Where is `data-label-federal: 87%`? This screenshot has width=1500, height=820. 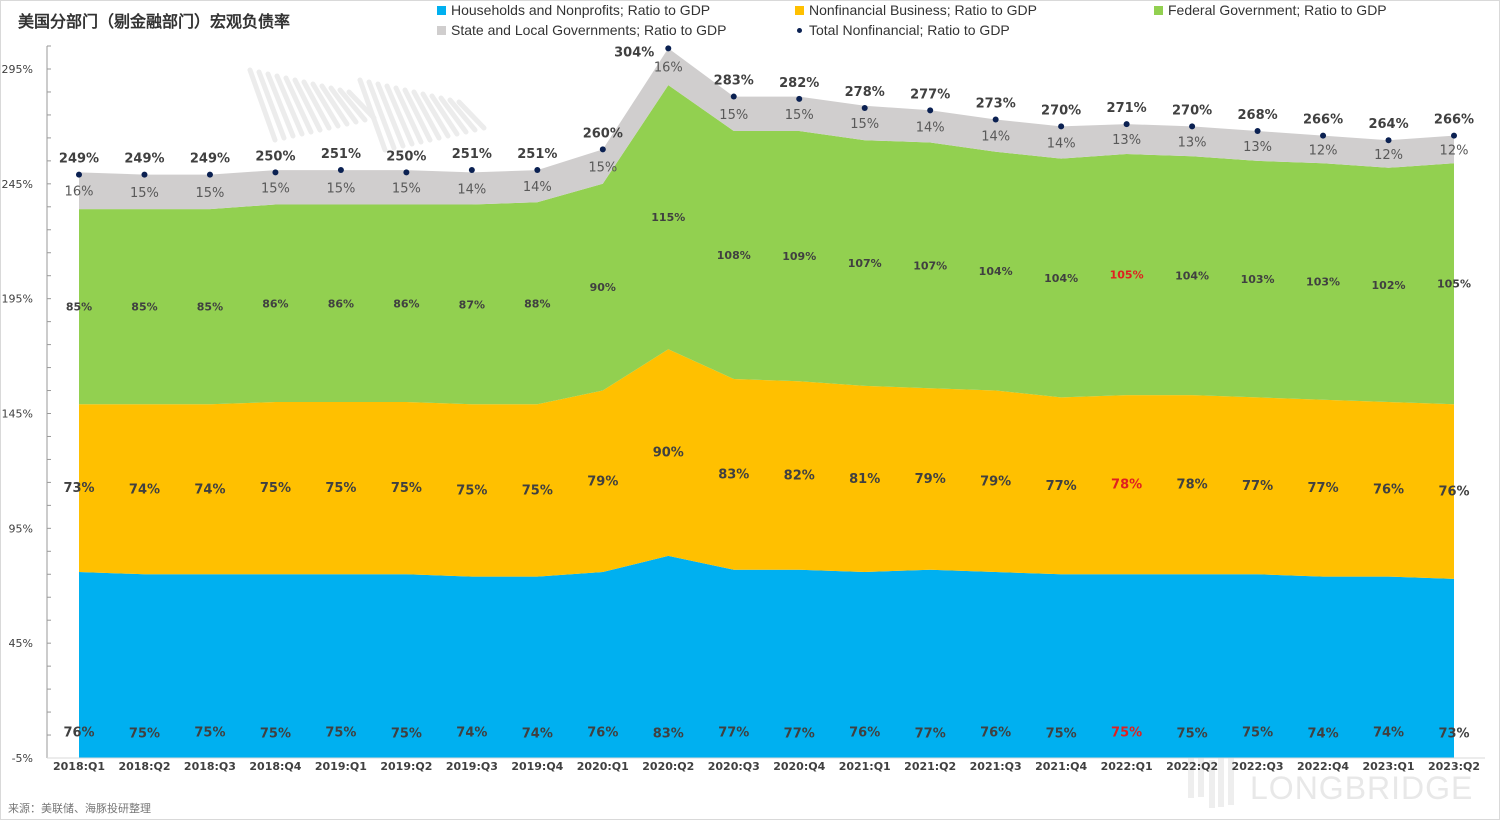
data-label-federal: 87% is located at coordinates (472, 304).